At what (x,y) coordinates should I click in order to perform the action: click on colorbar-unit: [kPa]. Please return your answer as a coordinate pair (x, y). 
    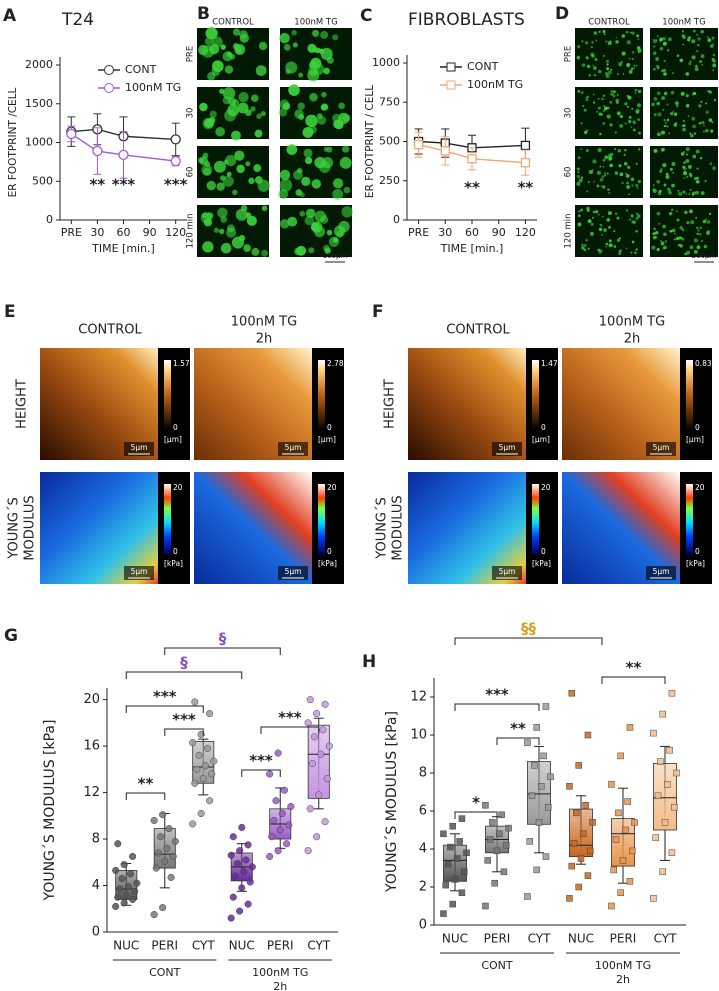
    Looking at the image, I should click on (695, 563).